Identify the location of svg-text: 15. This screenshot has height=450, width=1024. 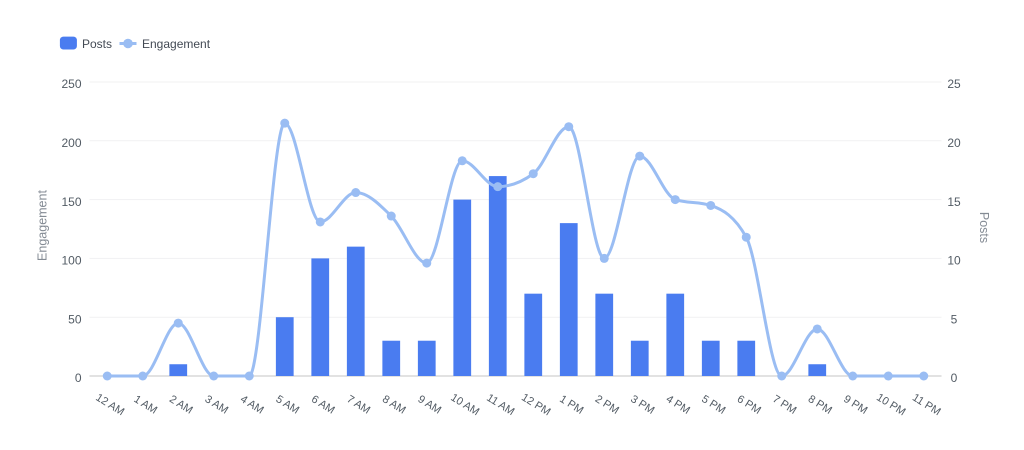
(954, 202).